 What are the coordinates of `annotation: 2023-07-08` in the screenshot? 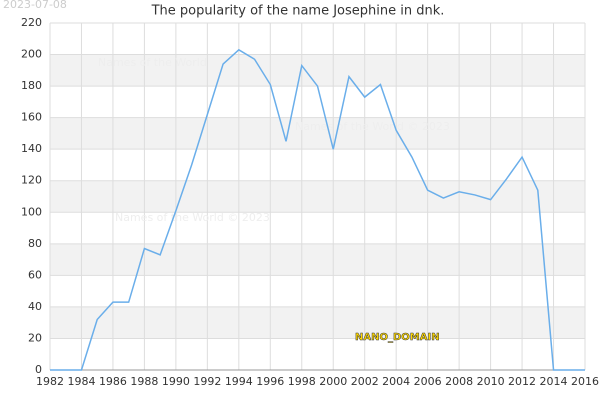 It's located at (35, 5).